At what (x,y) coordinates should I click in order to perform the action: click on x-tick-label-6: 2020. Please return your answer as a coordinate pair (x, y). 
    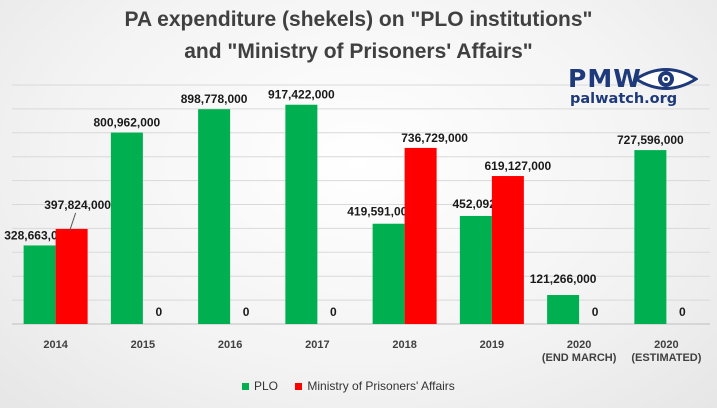
    Looking at the image, I should click on (579, 345).